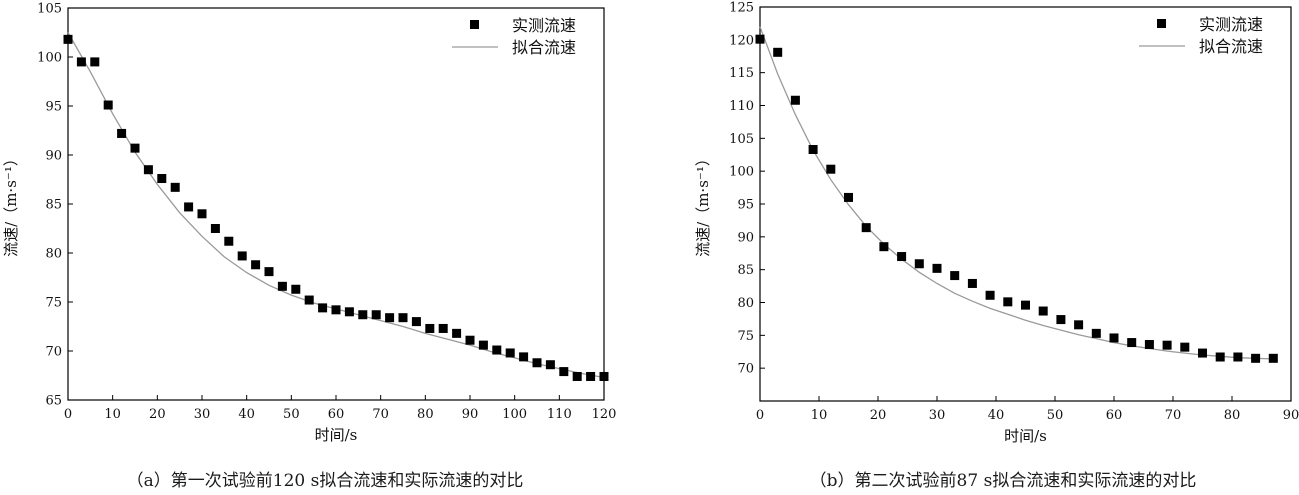  I want to click on y-tick-label: 125, so click(741, 8).